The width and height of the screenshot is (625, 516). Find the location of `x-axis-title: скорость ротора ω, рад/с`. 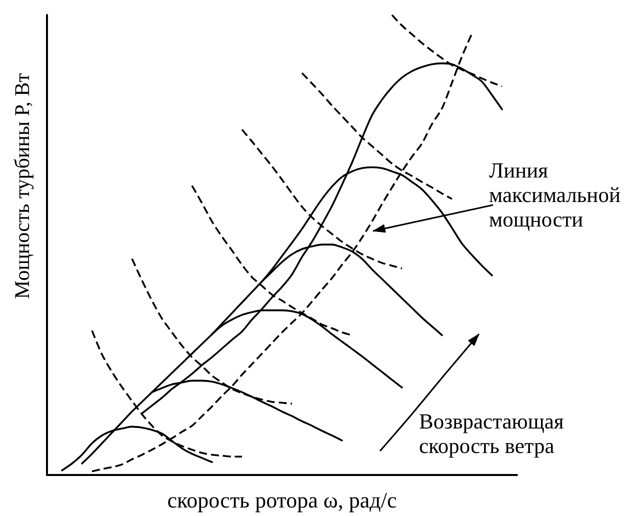

x-axis-title: скорость ротора ω, рад/с is located at coordinates (282, 500).